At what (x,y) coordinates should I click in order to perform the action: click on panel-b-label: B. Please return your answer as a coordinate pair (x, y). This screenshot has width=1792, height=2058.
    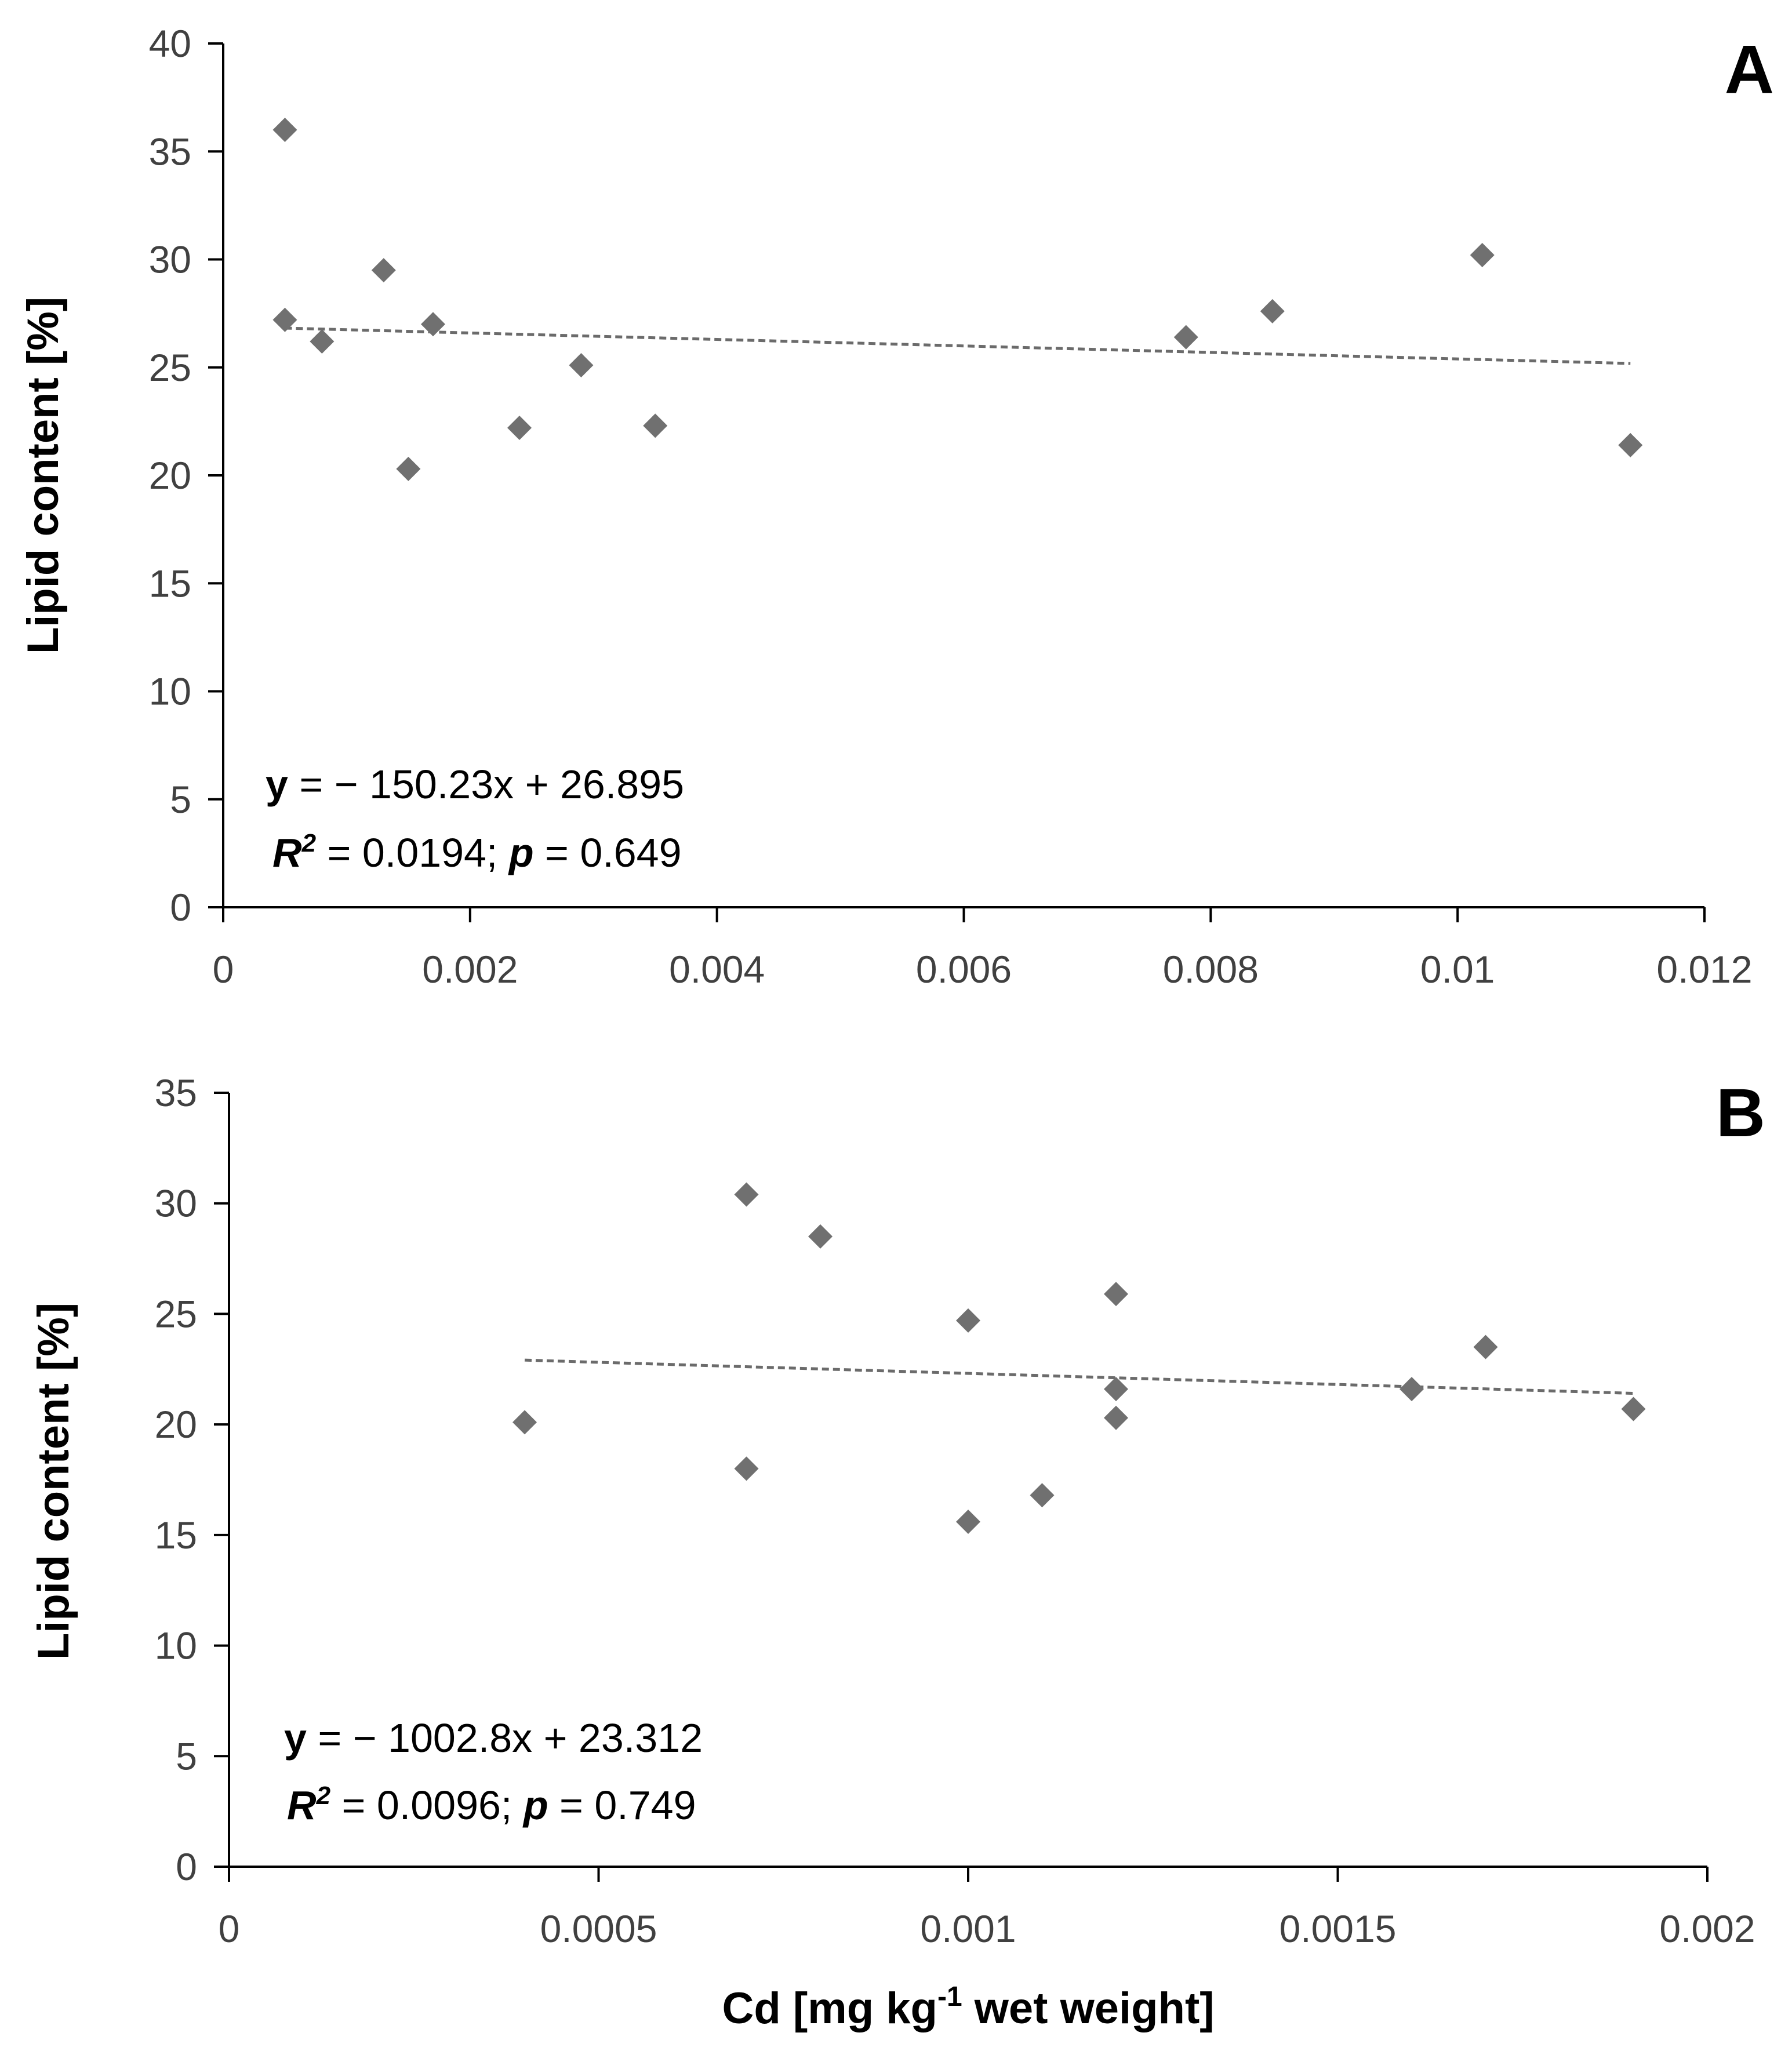
    Looking at the image, I should click on (1740, 1113).